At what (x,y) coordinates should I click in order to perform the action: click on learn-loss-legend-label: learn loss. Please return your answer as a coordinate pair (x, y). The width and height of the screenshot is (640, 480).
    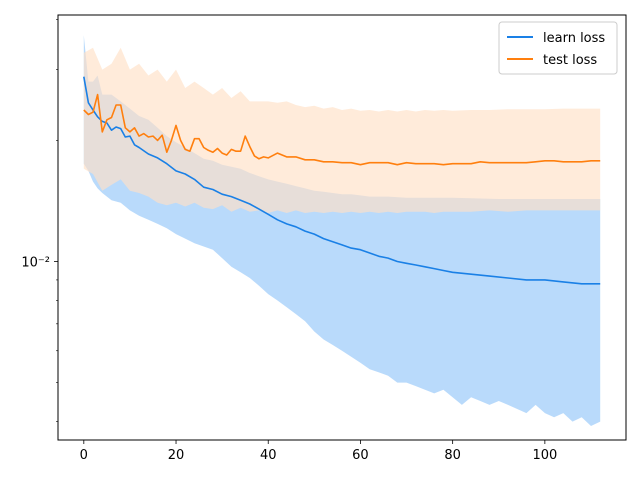
    Looking at the image, I should click on (574, 38).